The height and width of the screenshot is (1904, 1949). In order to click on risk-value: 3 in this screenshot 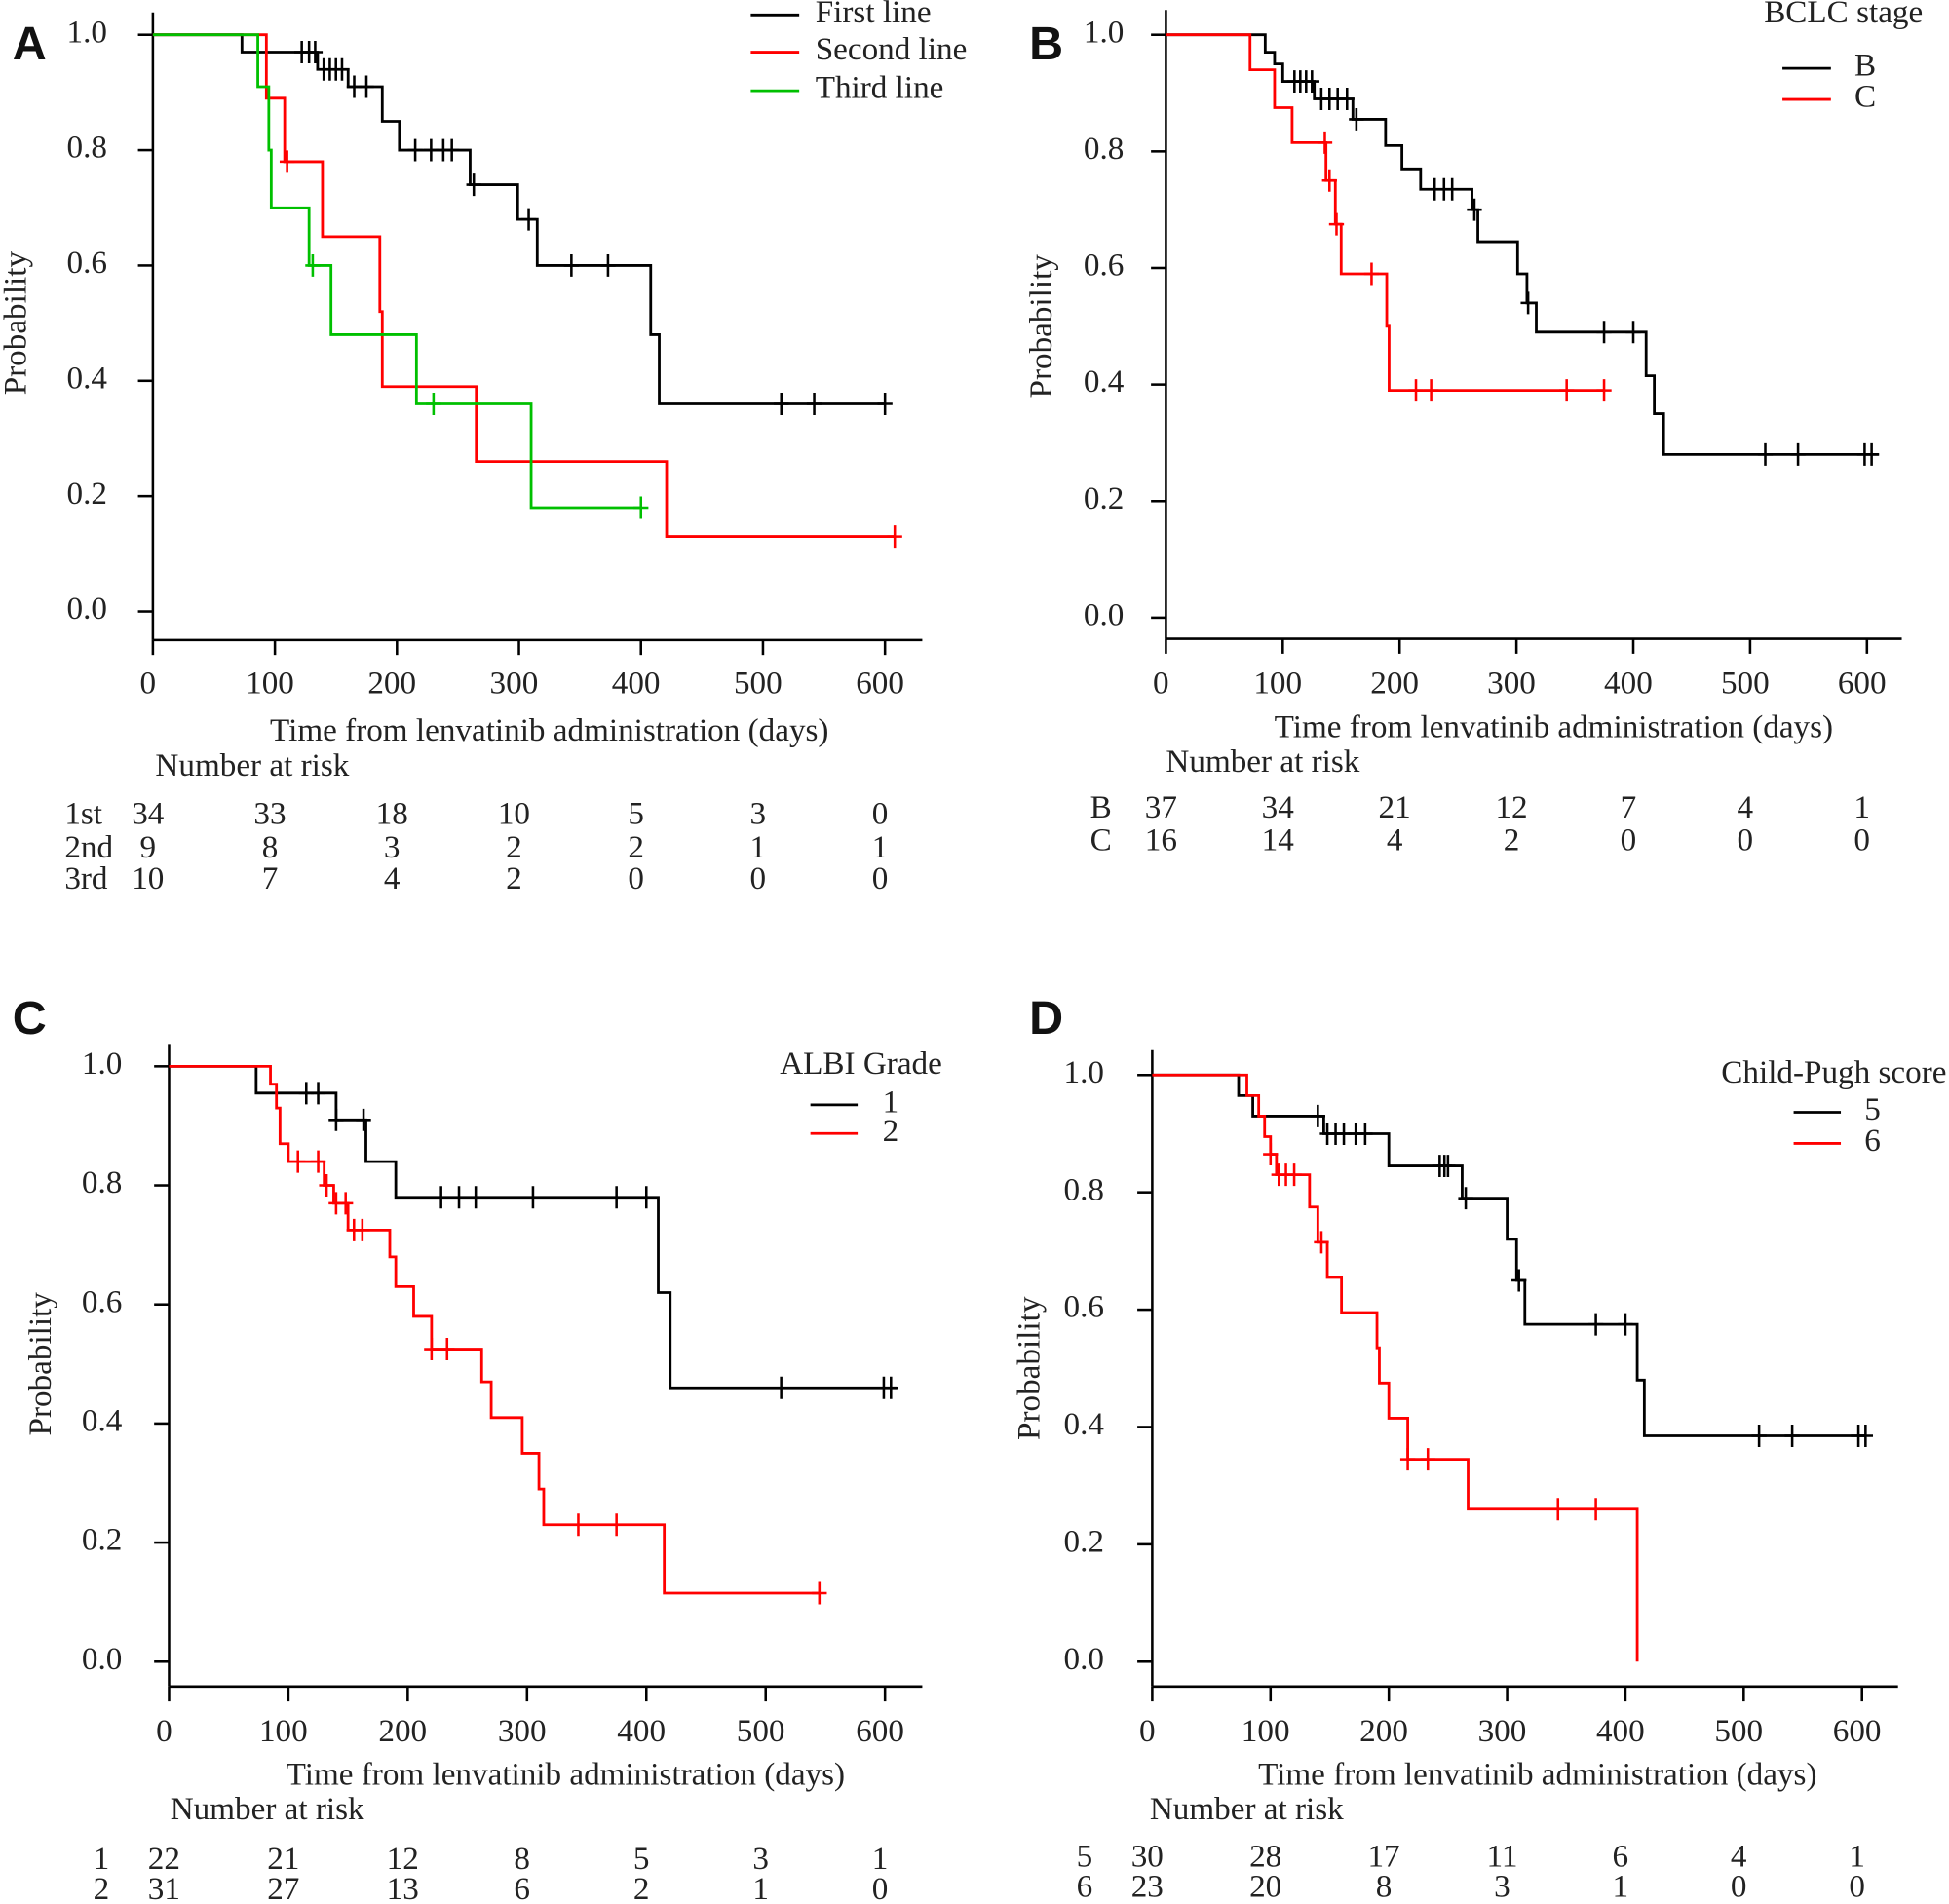, I will do `click(760, 1859)`.